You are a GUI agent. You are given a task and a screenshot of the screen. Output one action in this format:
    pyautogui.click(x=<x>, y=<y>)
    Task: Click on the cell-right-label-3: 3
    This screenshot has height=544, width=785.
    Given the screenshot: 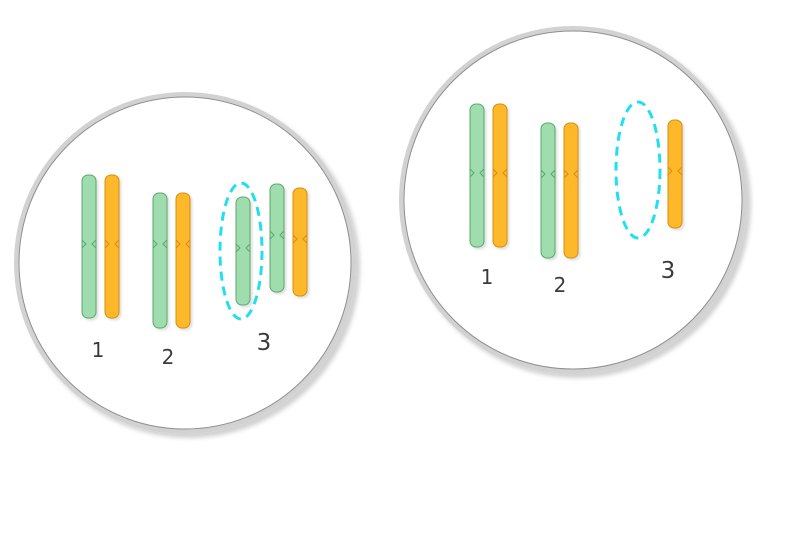 What is the action you would take?
    pyautogui.click(x=668, y=271)
    